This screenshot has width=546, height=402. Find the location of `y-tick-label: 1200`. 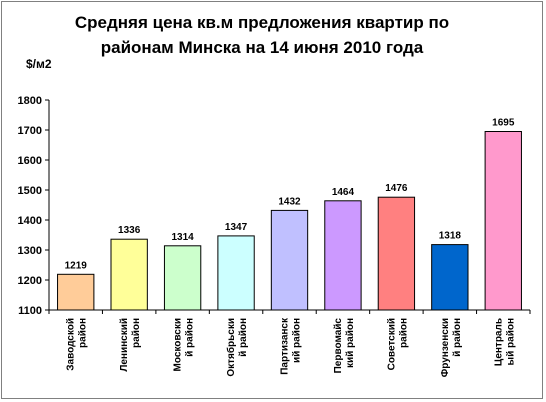

y-tick-label: 1200 is located at coordinates (30, 281).